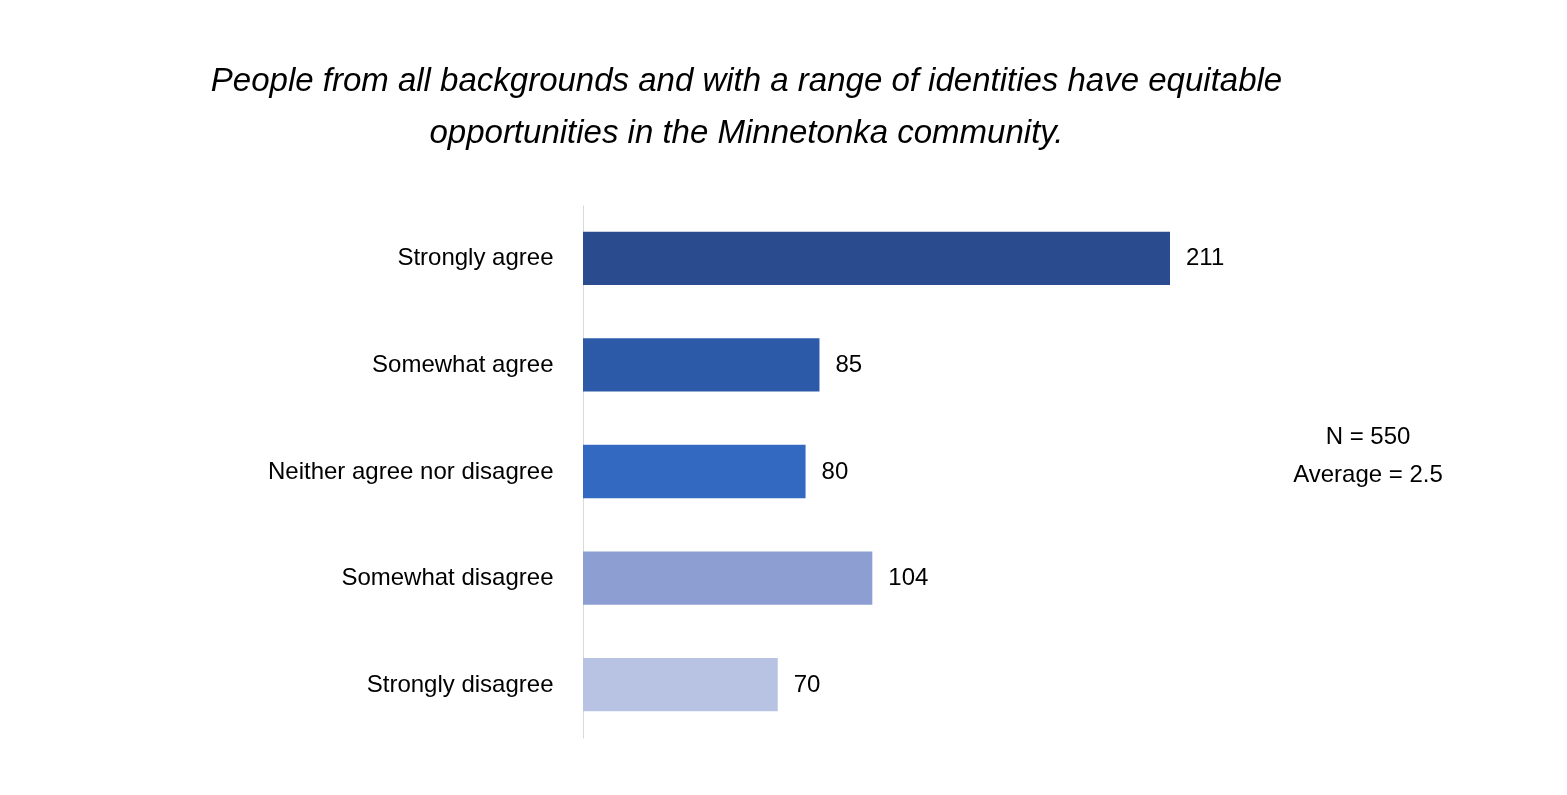  What do you see at coordinates (447, 577) in the screenshot?
I see `y-tick-label: Somewhat disagree` at bounding box center [447, 577].